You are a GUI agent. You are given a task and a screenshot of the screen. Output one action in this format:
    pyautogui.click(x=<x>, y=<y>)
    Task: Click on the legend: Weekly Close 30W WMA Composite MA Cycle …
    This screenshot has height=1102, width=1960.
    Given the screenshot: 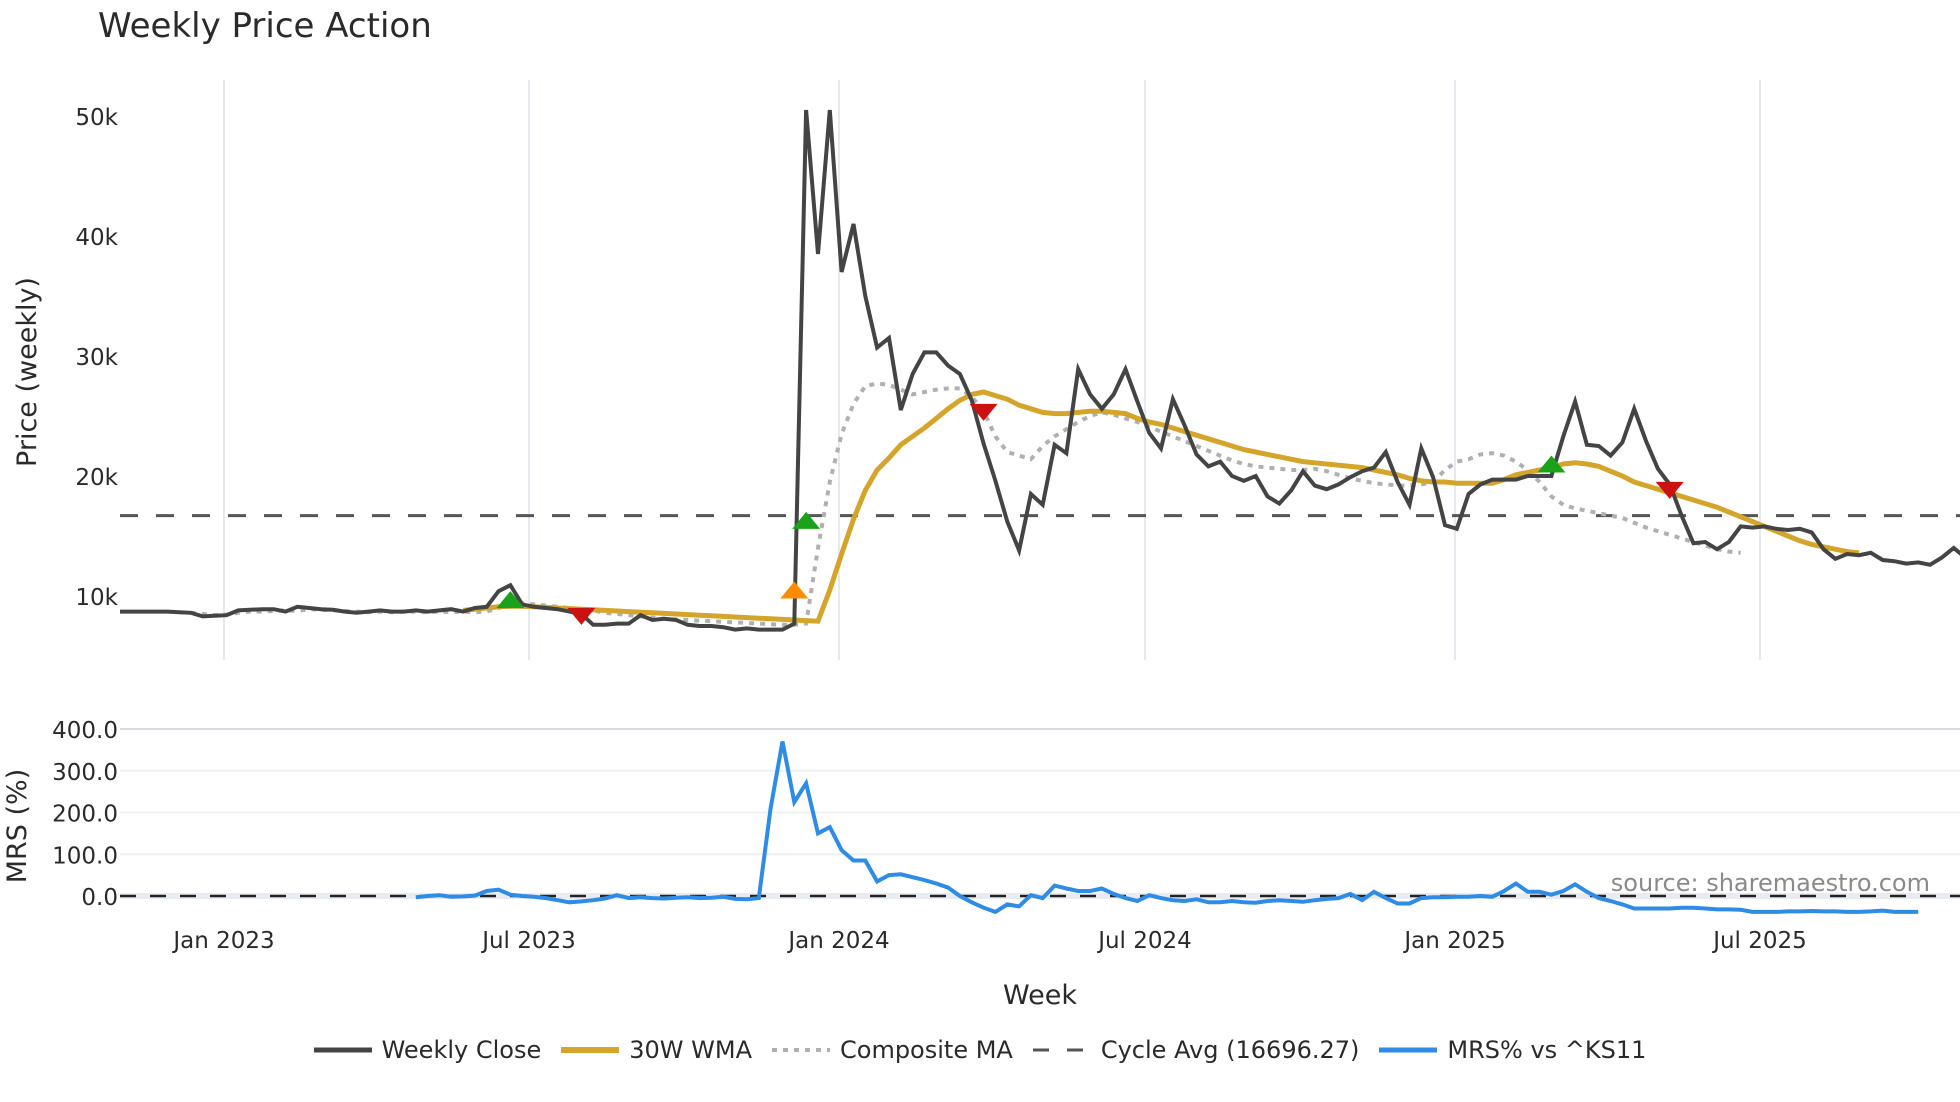 What is the action you would take?
    pyautogui.click(x=980, y=1050)
    